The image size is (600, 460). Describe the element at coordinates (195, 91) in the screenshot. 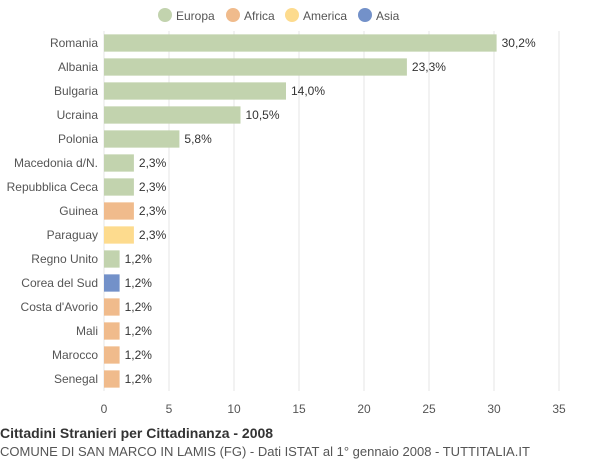

I see `bar-bulgaria` at that location.